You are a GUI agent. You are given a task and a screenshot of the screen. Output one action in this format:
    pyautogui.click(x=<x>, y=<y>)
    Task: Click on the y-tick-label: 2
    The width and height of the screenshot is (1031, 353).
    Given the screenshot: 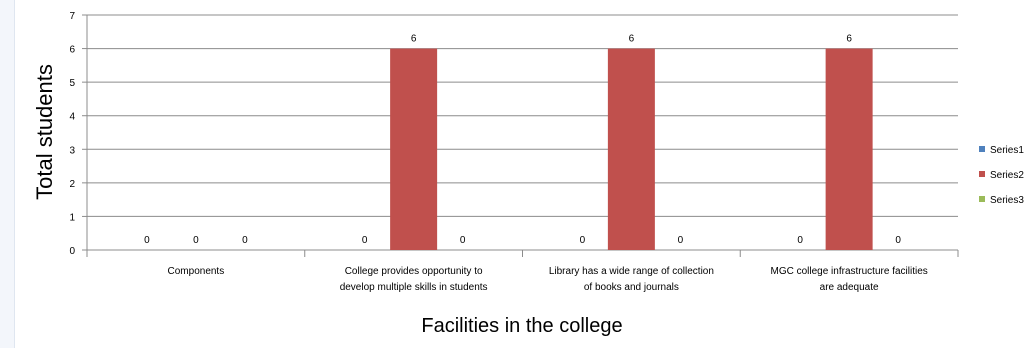 What is the action you would take?
    pyautogui.click(x=72, y=184)
    